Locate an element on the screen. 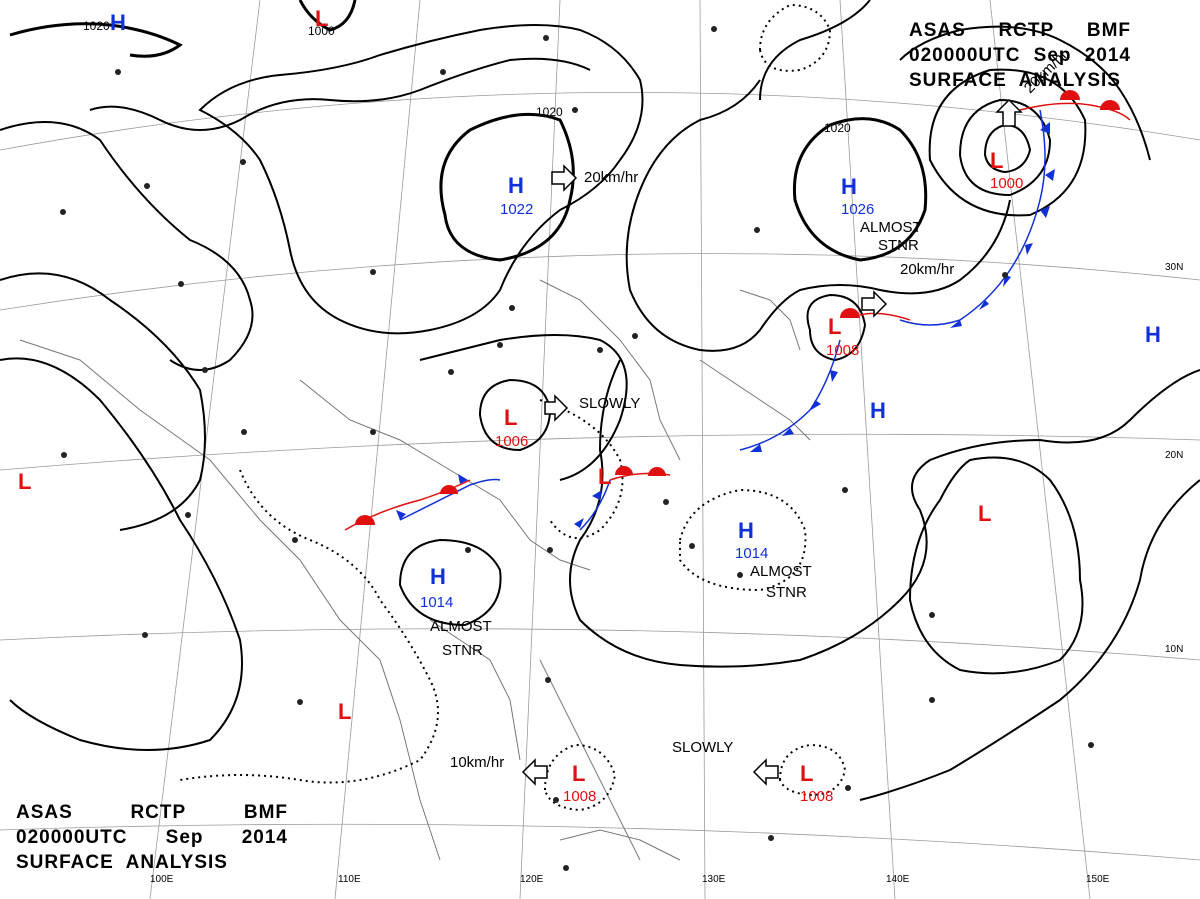 Image resolution: width=1200 pixels, height=899 pixels. longitude-label: 150E is located at coordinates (1098, 879).